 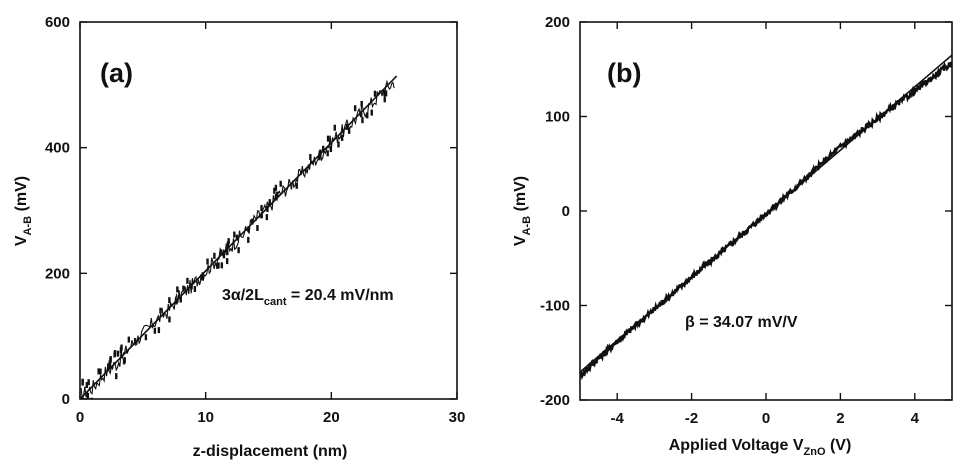 I want to click on y-tick-label: 600, so click(x=57, y=22).